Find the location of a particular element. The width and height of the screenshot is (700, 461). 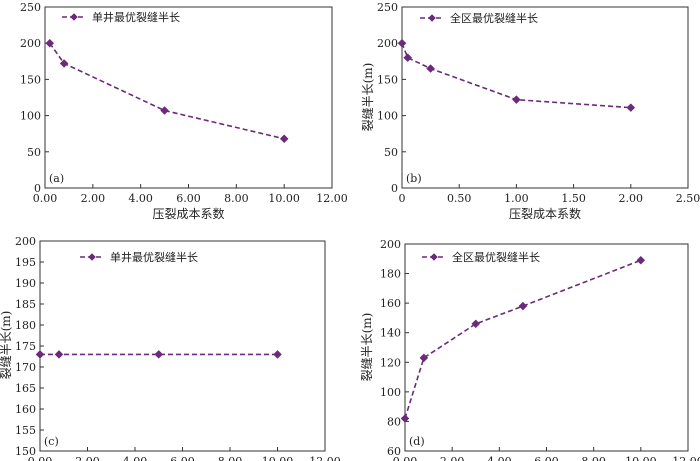

panel-label: (c) is located at coordinates (51, 441).